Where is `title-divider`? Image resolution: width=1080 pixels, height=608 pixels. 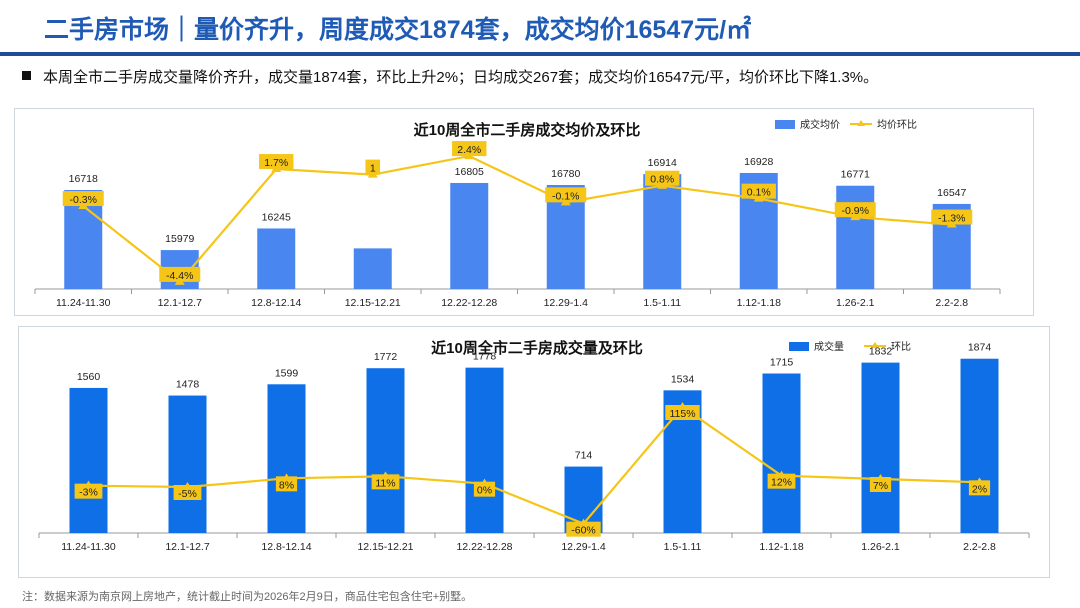
title-divider is located at coordinates (540, 54).